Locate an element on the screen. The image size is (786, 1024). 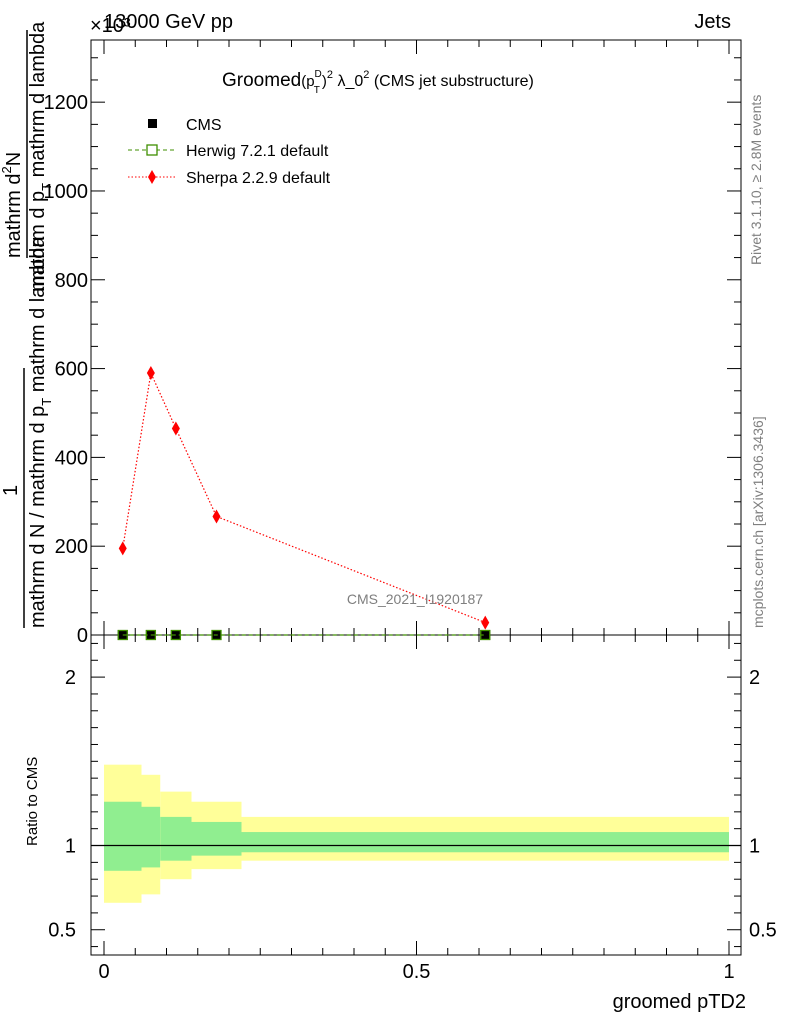
legend-cms-label: CMS is located at coordinates (204, 125).